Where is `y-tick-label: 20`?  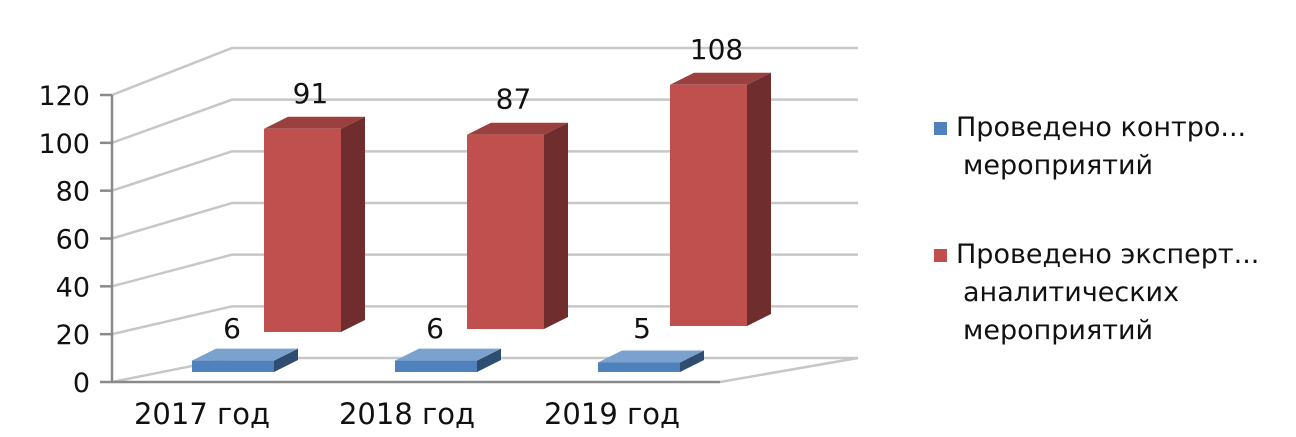
y-tick-label: 20 is located at coordinates (73, 335).